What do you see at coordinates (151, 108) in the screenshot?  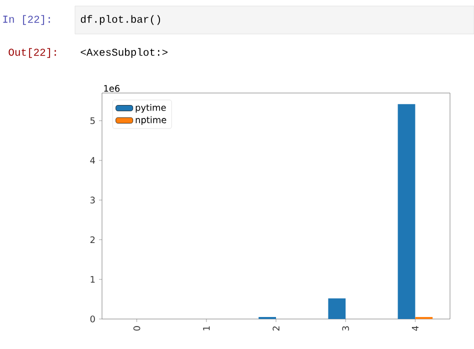 I see `legend-label: pytime` at bounding box center [151, 108].